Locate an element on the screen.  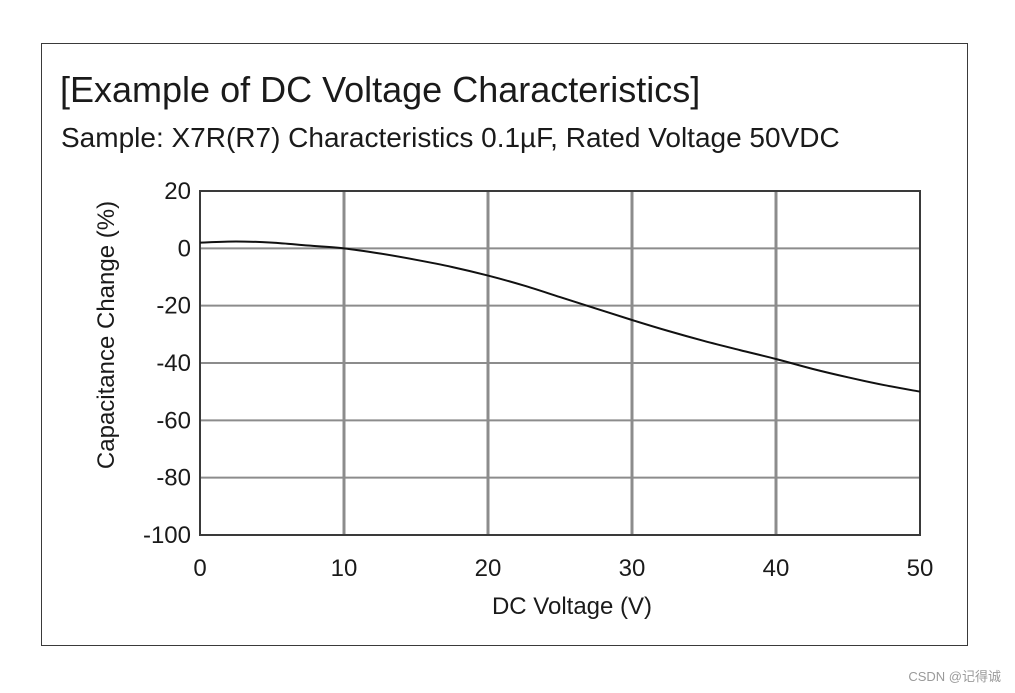
y-tick-label: -40 is located at coordinates (173, 363).